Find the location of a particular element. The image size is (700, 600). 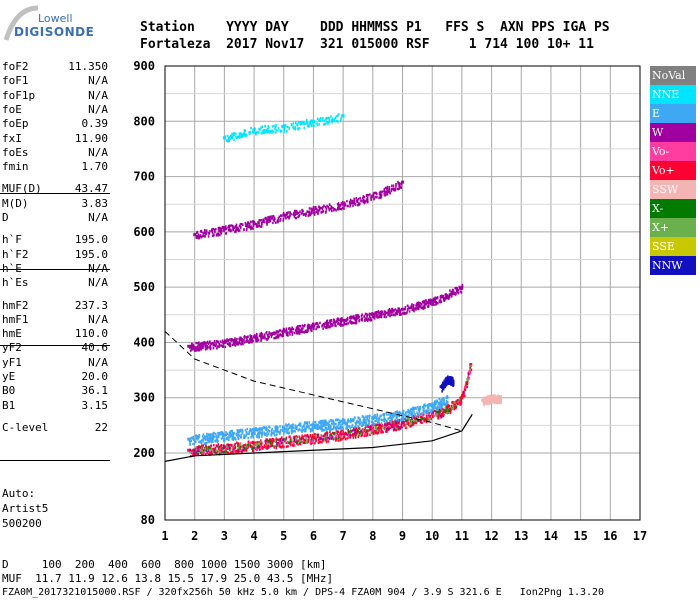

param-name: B0 is located at coordinates (9, 391).